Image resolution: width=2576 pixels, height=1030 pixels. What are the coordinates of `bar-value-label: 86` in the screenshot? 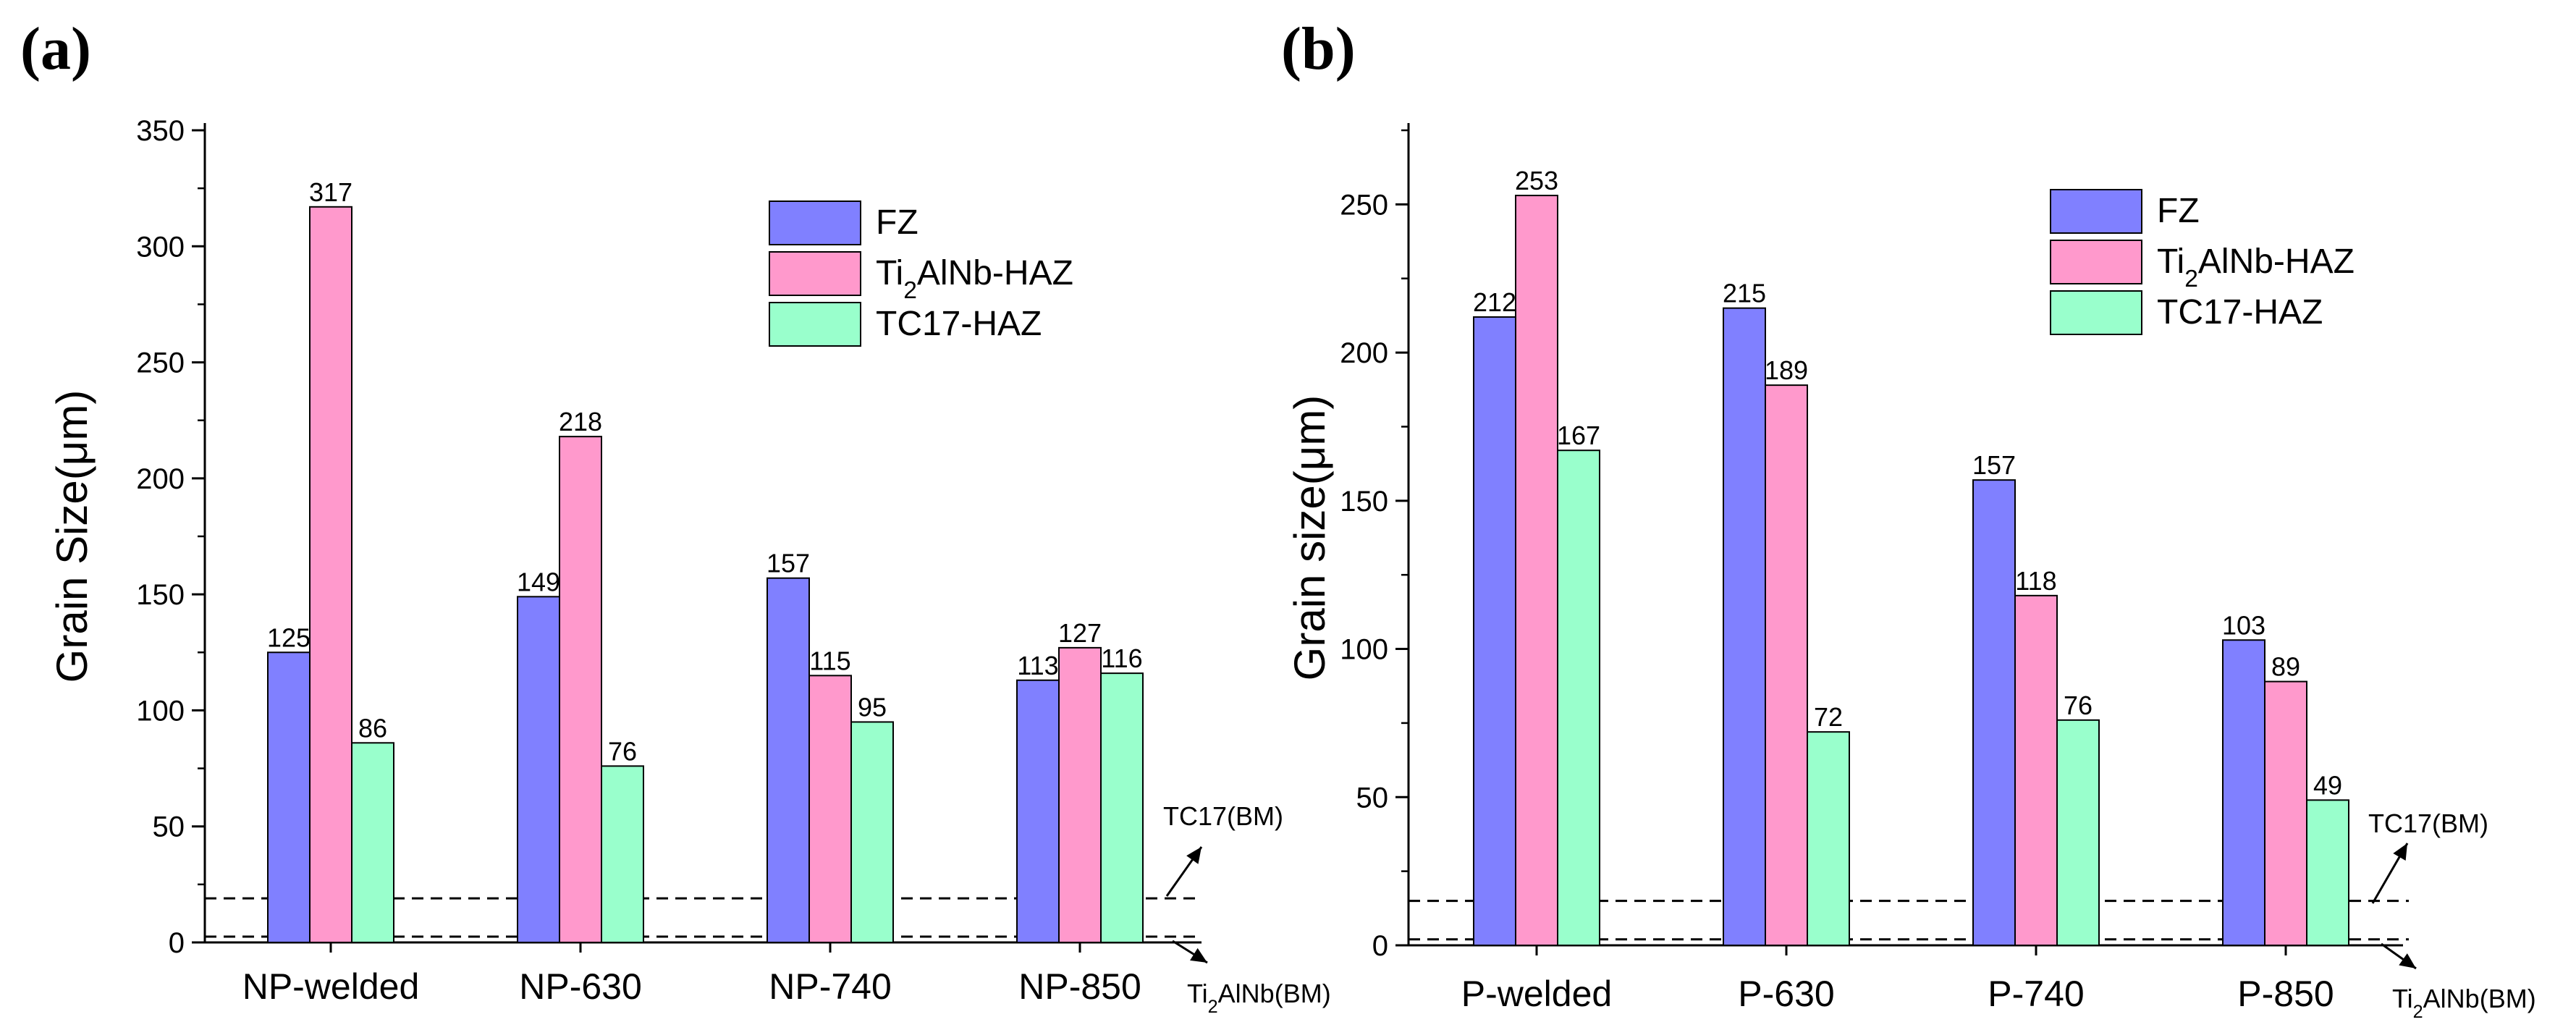 It's located at (372, 728).